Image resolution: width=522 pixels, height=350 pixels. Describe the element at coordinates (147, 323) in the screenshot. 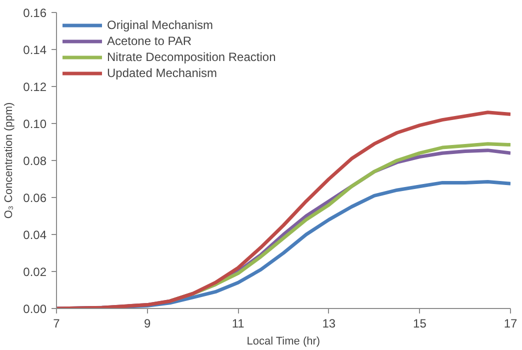

I see `x-tick-label: 9` at that location.